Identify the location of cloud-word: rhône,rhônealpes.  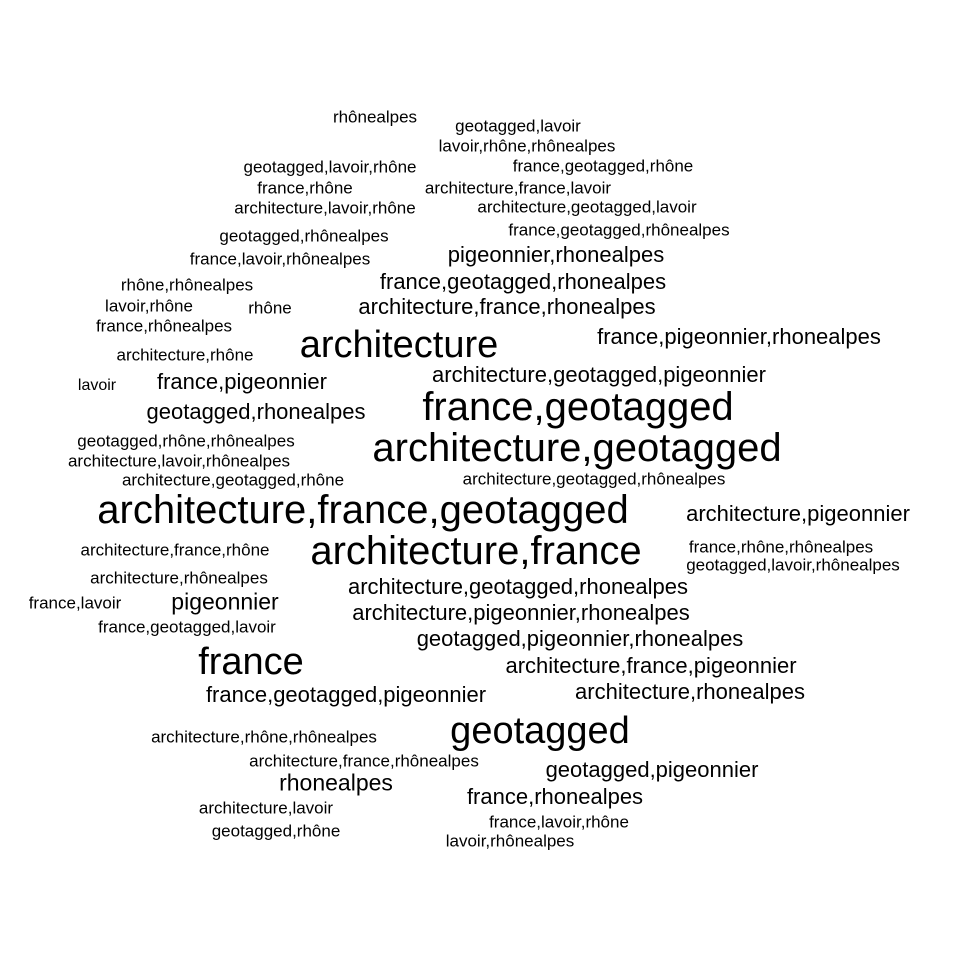
(187, 285).